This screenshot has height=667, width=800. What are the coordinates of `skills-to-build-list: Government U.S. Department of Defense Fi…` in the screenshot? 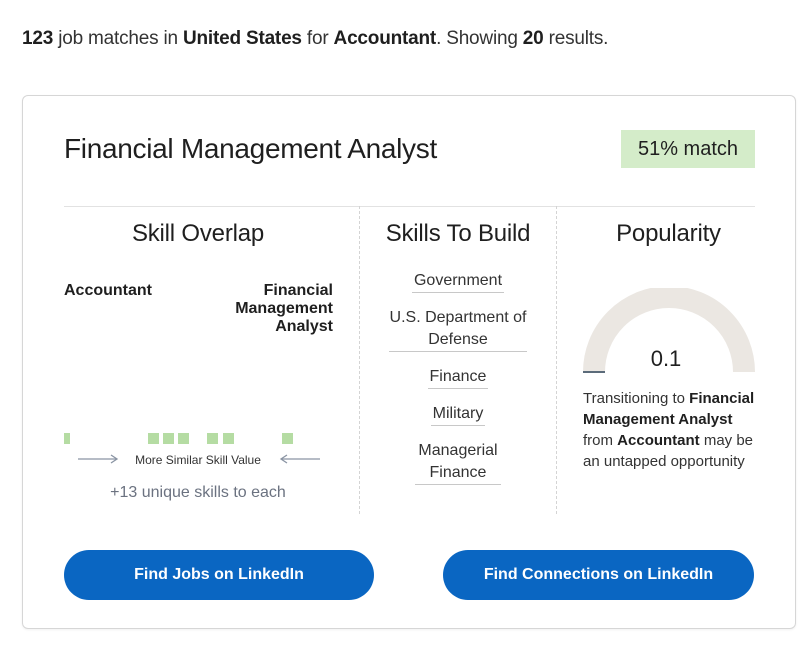 It's located at (458, 384).